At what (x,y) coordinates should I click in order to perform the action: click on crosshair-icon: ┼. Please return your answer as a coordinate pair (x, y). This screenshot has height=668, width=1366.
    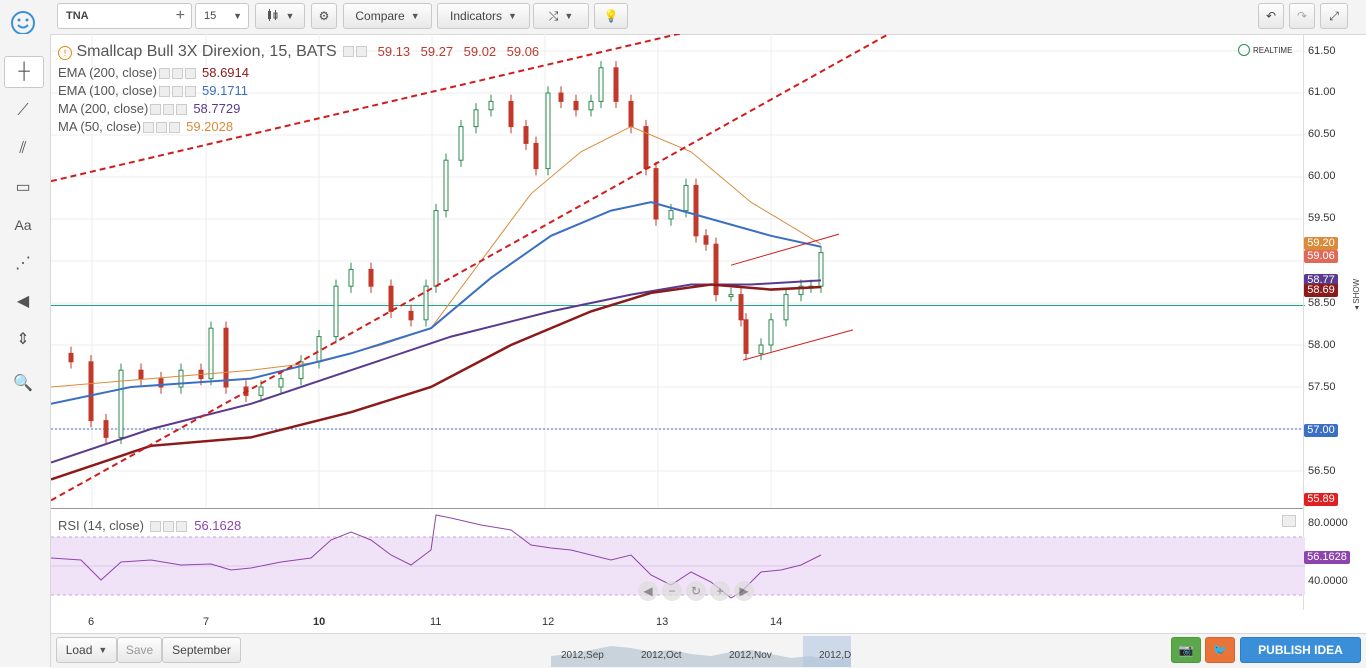
    Looking at the image, I should click on (24, 72).